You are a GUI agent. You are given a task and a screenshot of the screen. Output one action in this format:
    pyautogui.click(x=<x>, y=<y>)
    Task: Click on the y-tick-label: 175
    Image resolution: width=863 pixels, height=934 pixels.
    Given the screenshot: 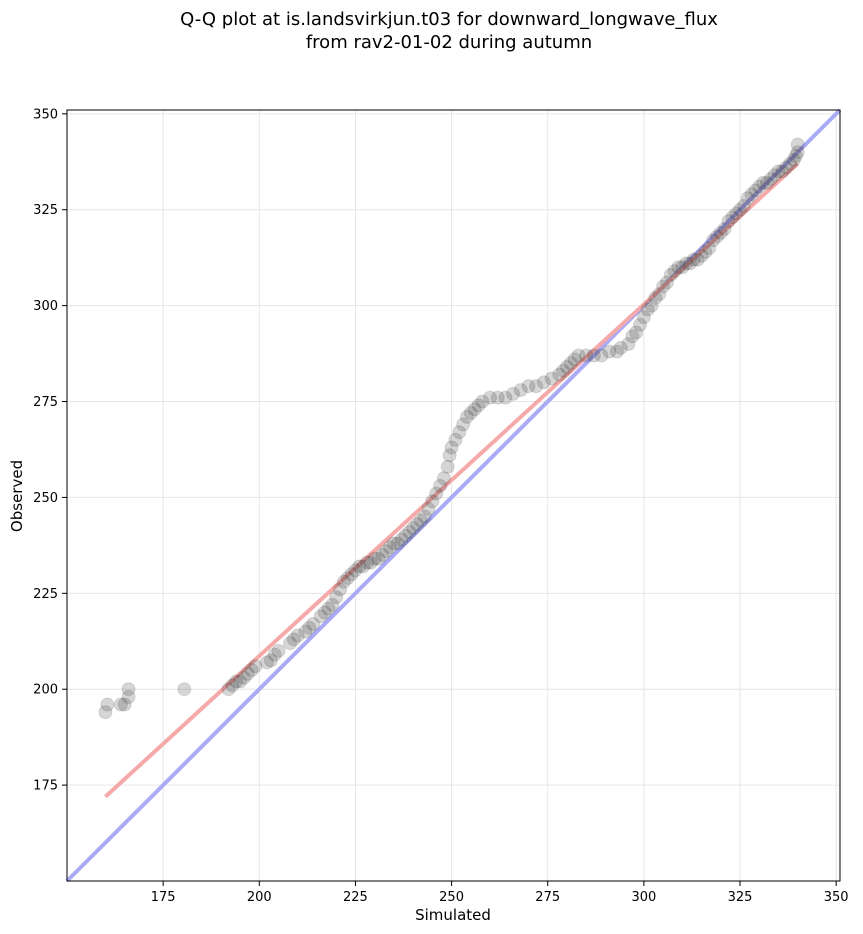 What is the action you would take?
    pyautogui.click(x=45, y=786)
    